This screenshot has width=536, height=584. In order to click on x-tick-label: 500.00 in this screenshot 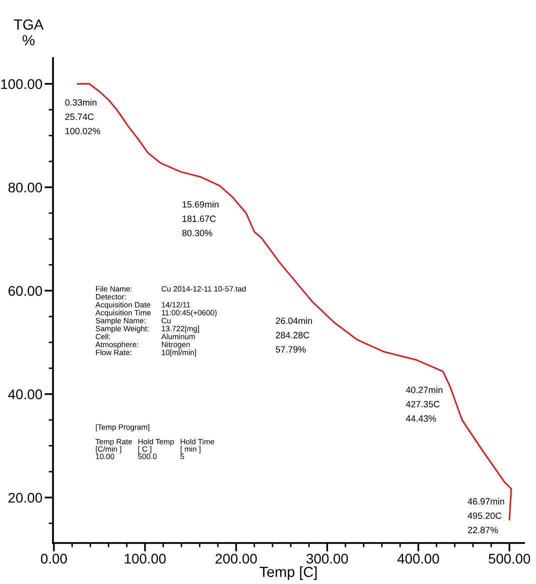, I will do `click(509, 559)`.